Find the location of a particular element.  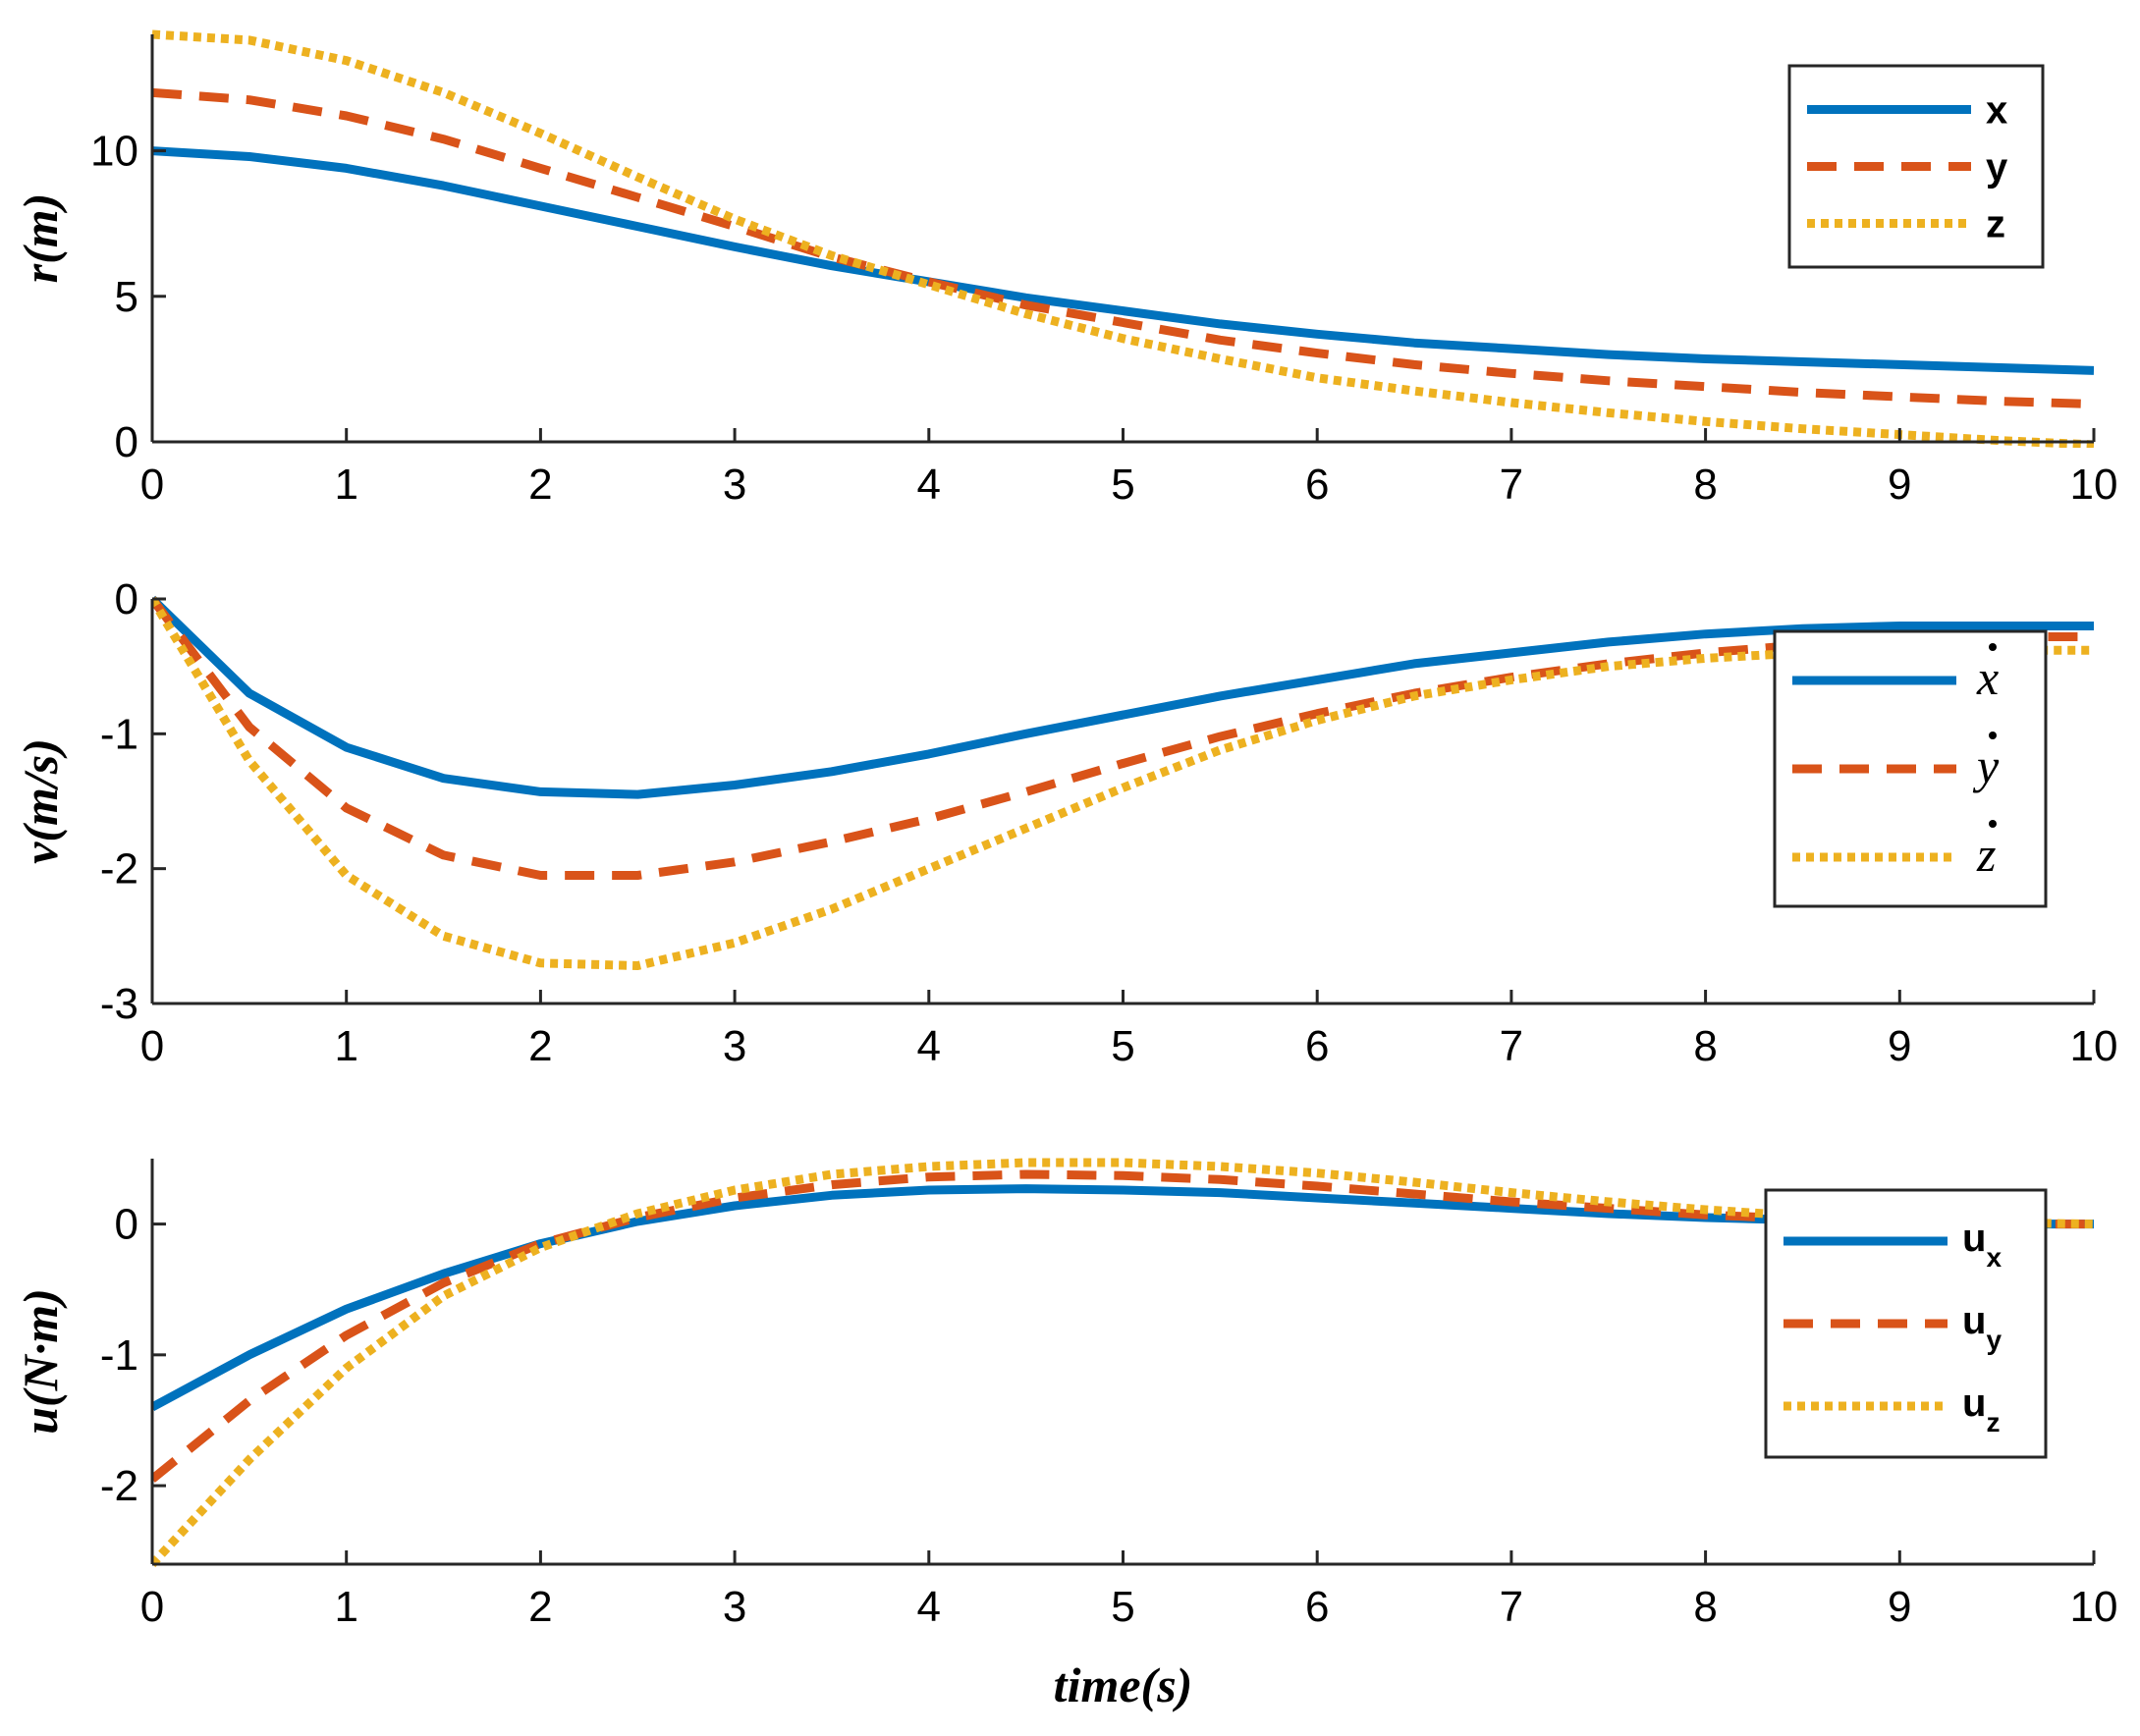

series-line-x is located at coordinates (1123, 260).